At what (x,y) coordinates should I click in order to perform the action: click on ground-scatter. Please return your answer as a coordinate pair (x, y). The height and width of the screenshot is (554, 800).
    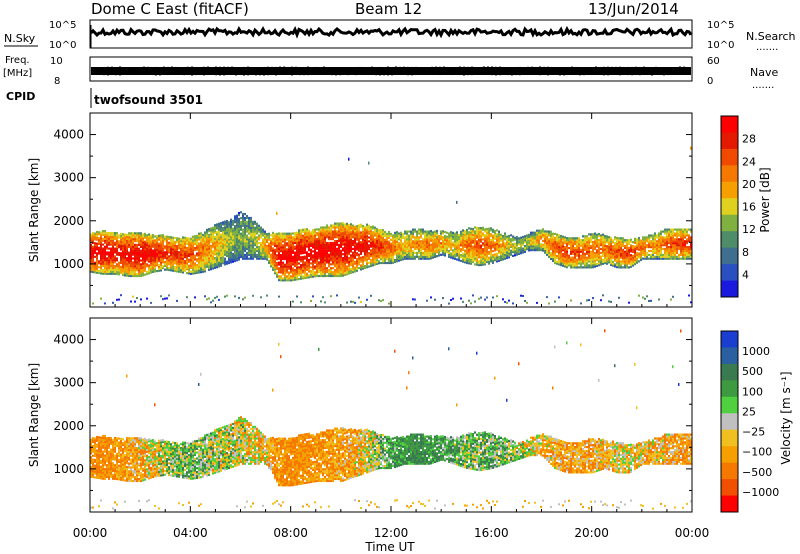
    Looking at the image, I should click on (133, 296).